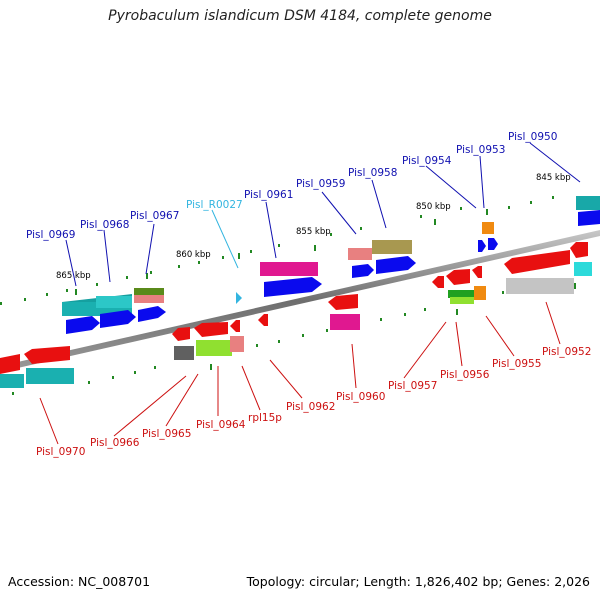 The image size is (600, 600). What do you see at coordinates (149, 299) in the screenshot?
I see `gene-box-salmon` at bounding box center [149, 299].